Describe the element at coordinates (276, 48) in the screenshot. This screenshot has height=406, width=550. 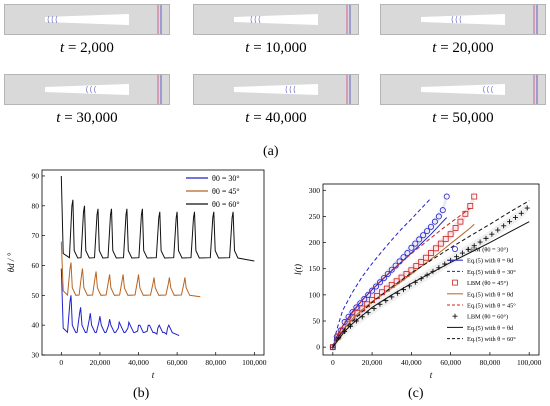
I see `snapshot-time-label: t = 10,000` at that location.